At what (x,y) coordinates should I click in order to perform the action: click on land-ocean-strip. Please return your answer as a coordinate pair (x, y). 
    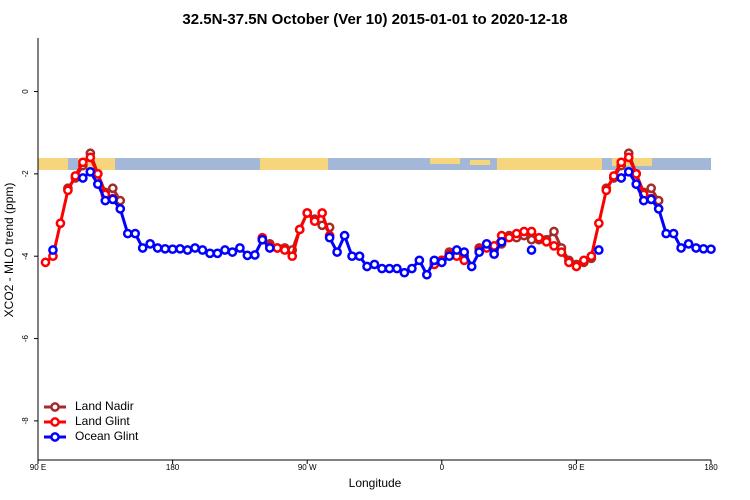
    Looking at the image, I should click on (374, 164).